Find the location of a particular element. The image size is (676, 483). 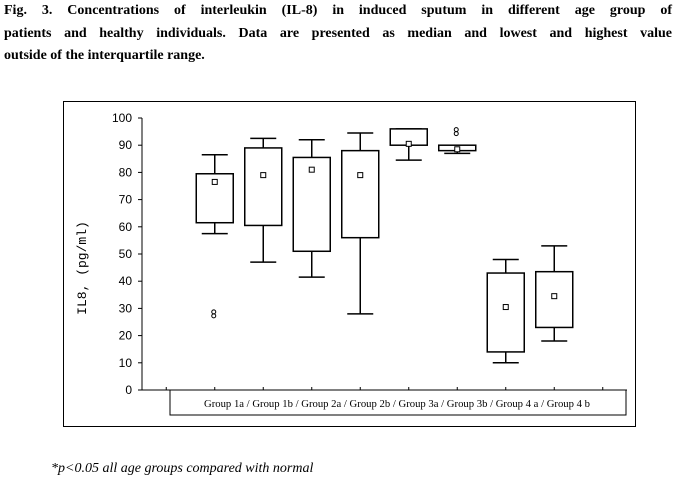

y-tick-label: 40 is located at coordinates (126, 281).